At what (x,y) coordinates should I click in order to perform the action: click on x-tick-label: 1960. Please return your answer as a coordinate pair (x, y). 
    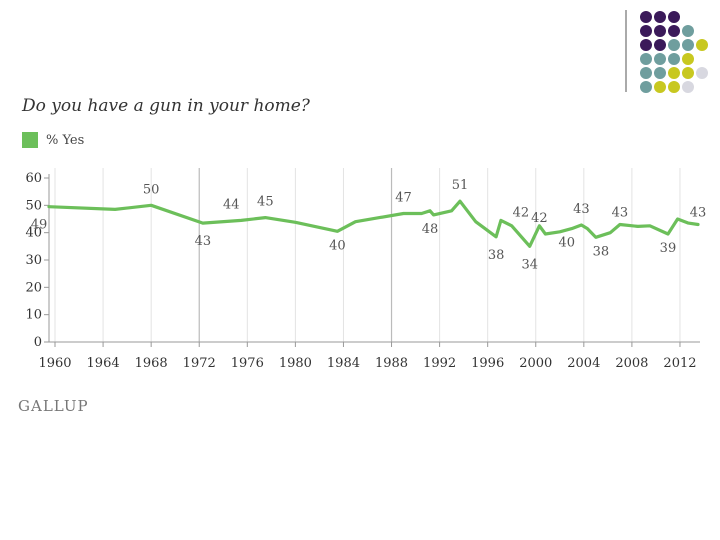
    Looking at the image, I should click on (54, 363).